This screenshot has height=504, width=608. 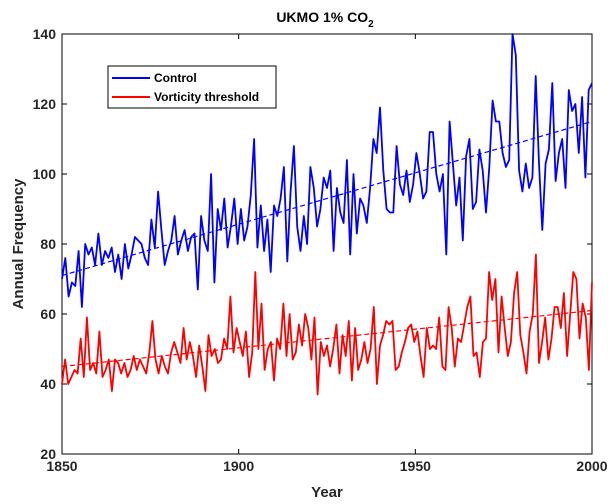 What do you see at coordinates (322, 17) in the screenshot?
I see `chart-title-text: UKMO 1% CO` at bounding box center [322, 17].